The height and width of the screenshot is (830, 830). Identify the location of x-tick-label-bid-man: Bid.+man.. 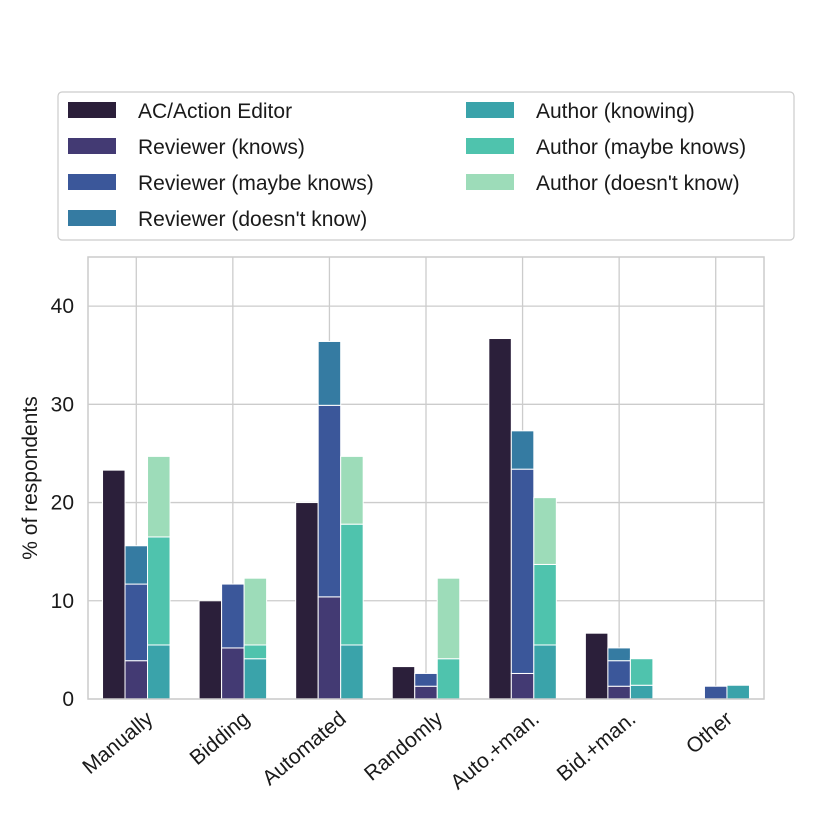
(597, 746).